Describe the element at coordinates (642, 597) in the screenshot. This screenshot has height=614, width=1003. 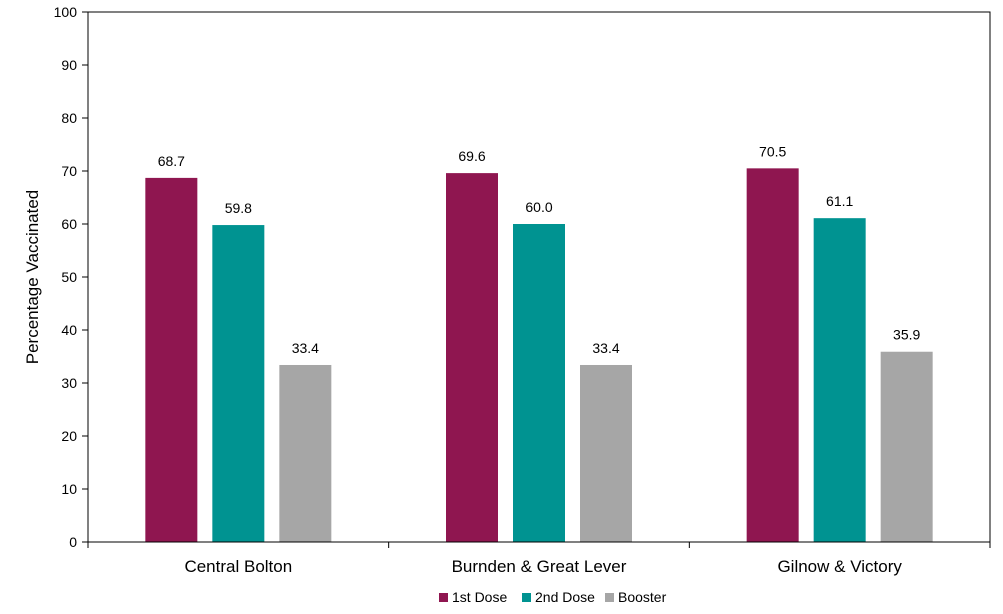
I see `legend-label: Booster` at that location.